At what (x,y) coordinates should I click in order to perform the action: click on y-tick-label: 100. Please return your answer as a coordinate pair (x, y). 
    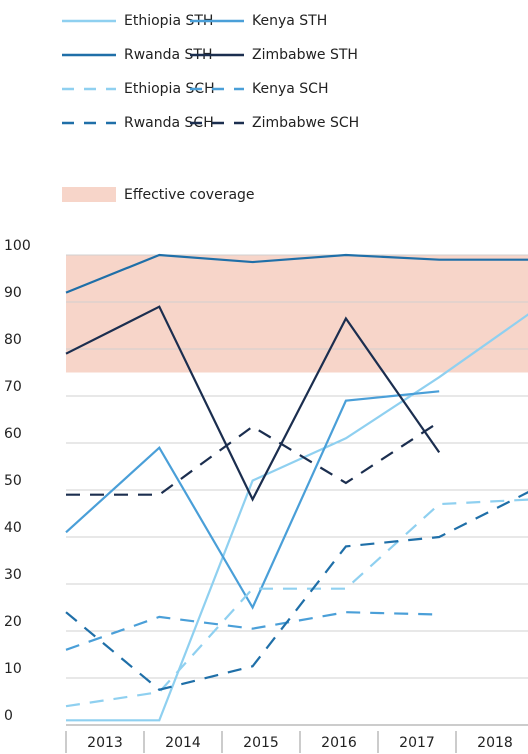
    Looking at the image, I should click on (17, 246).